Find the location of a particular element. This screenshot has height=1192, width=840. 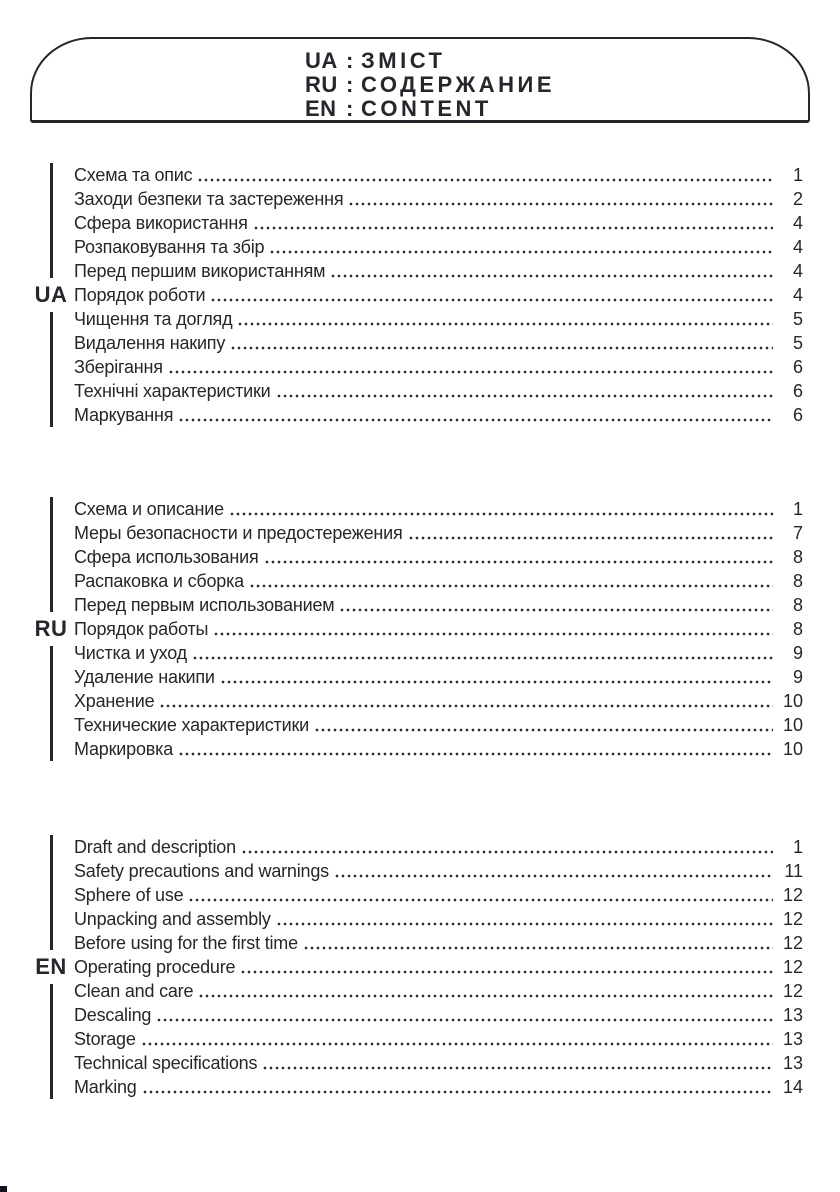

toc-entry-title: Технические характеристики is located at coordinates (191, 725).